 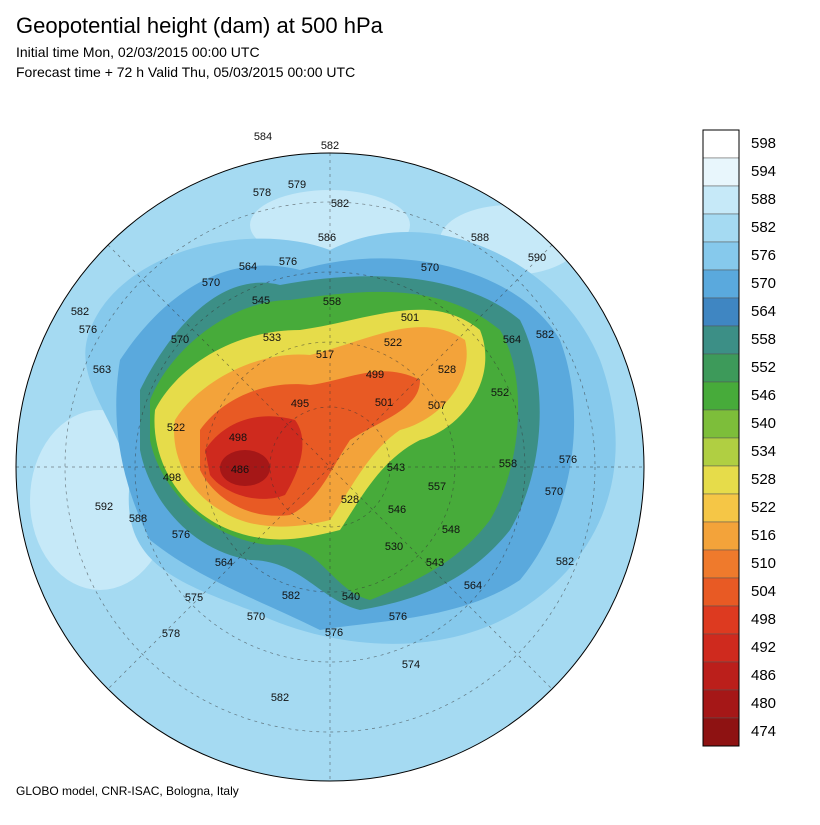 I want to click on contour-label: 507, so click(x=437, y=406).